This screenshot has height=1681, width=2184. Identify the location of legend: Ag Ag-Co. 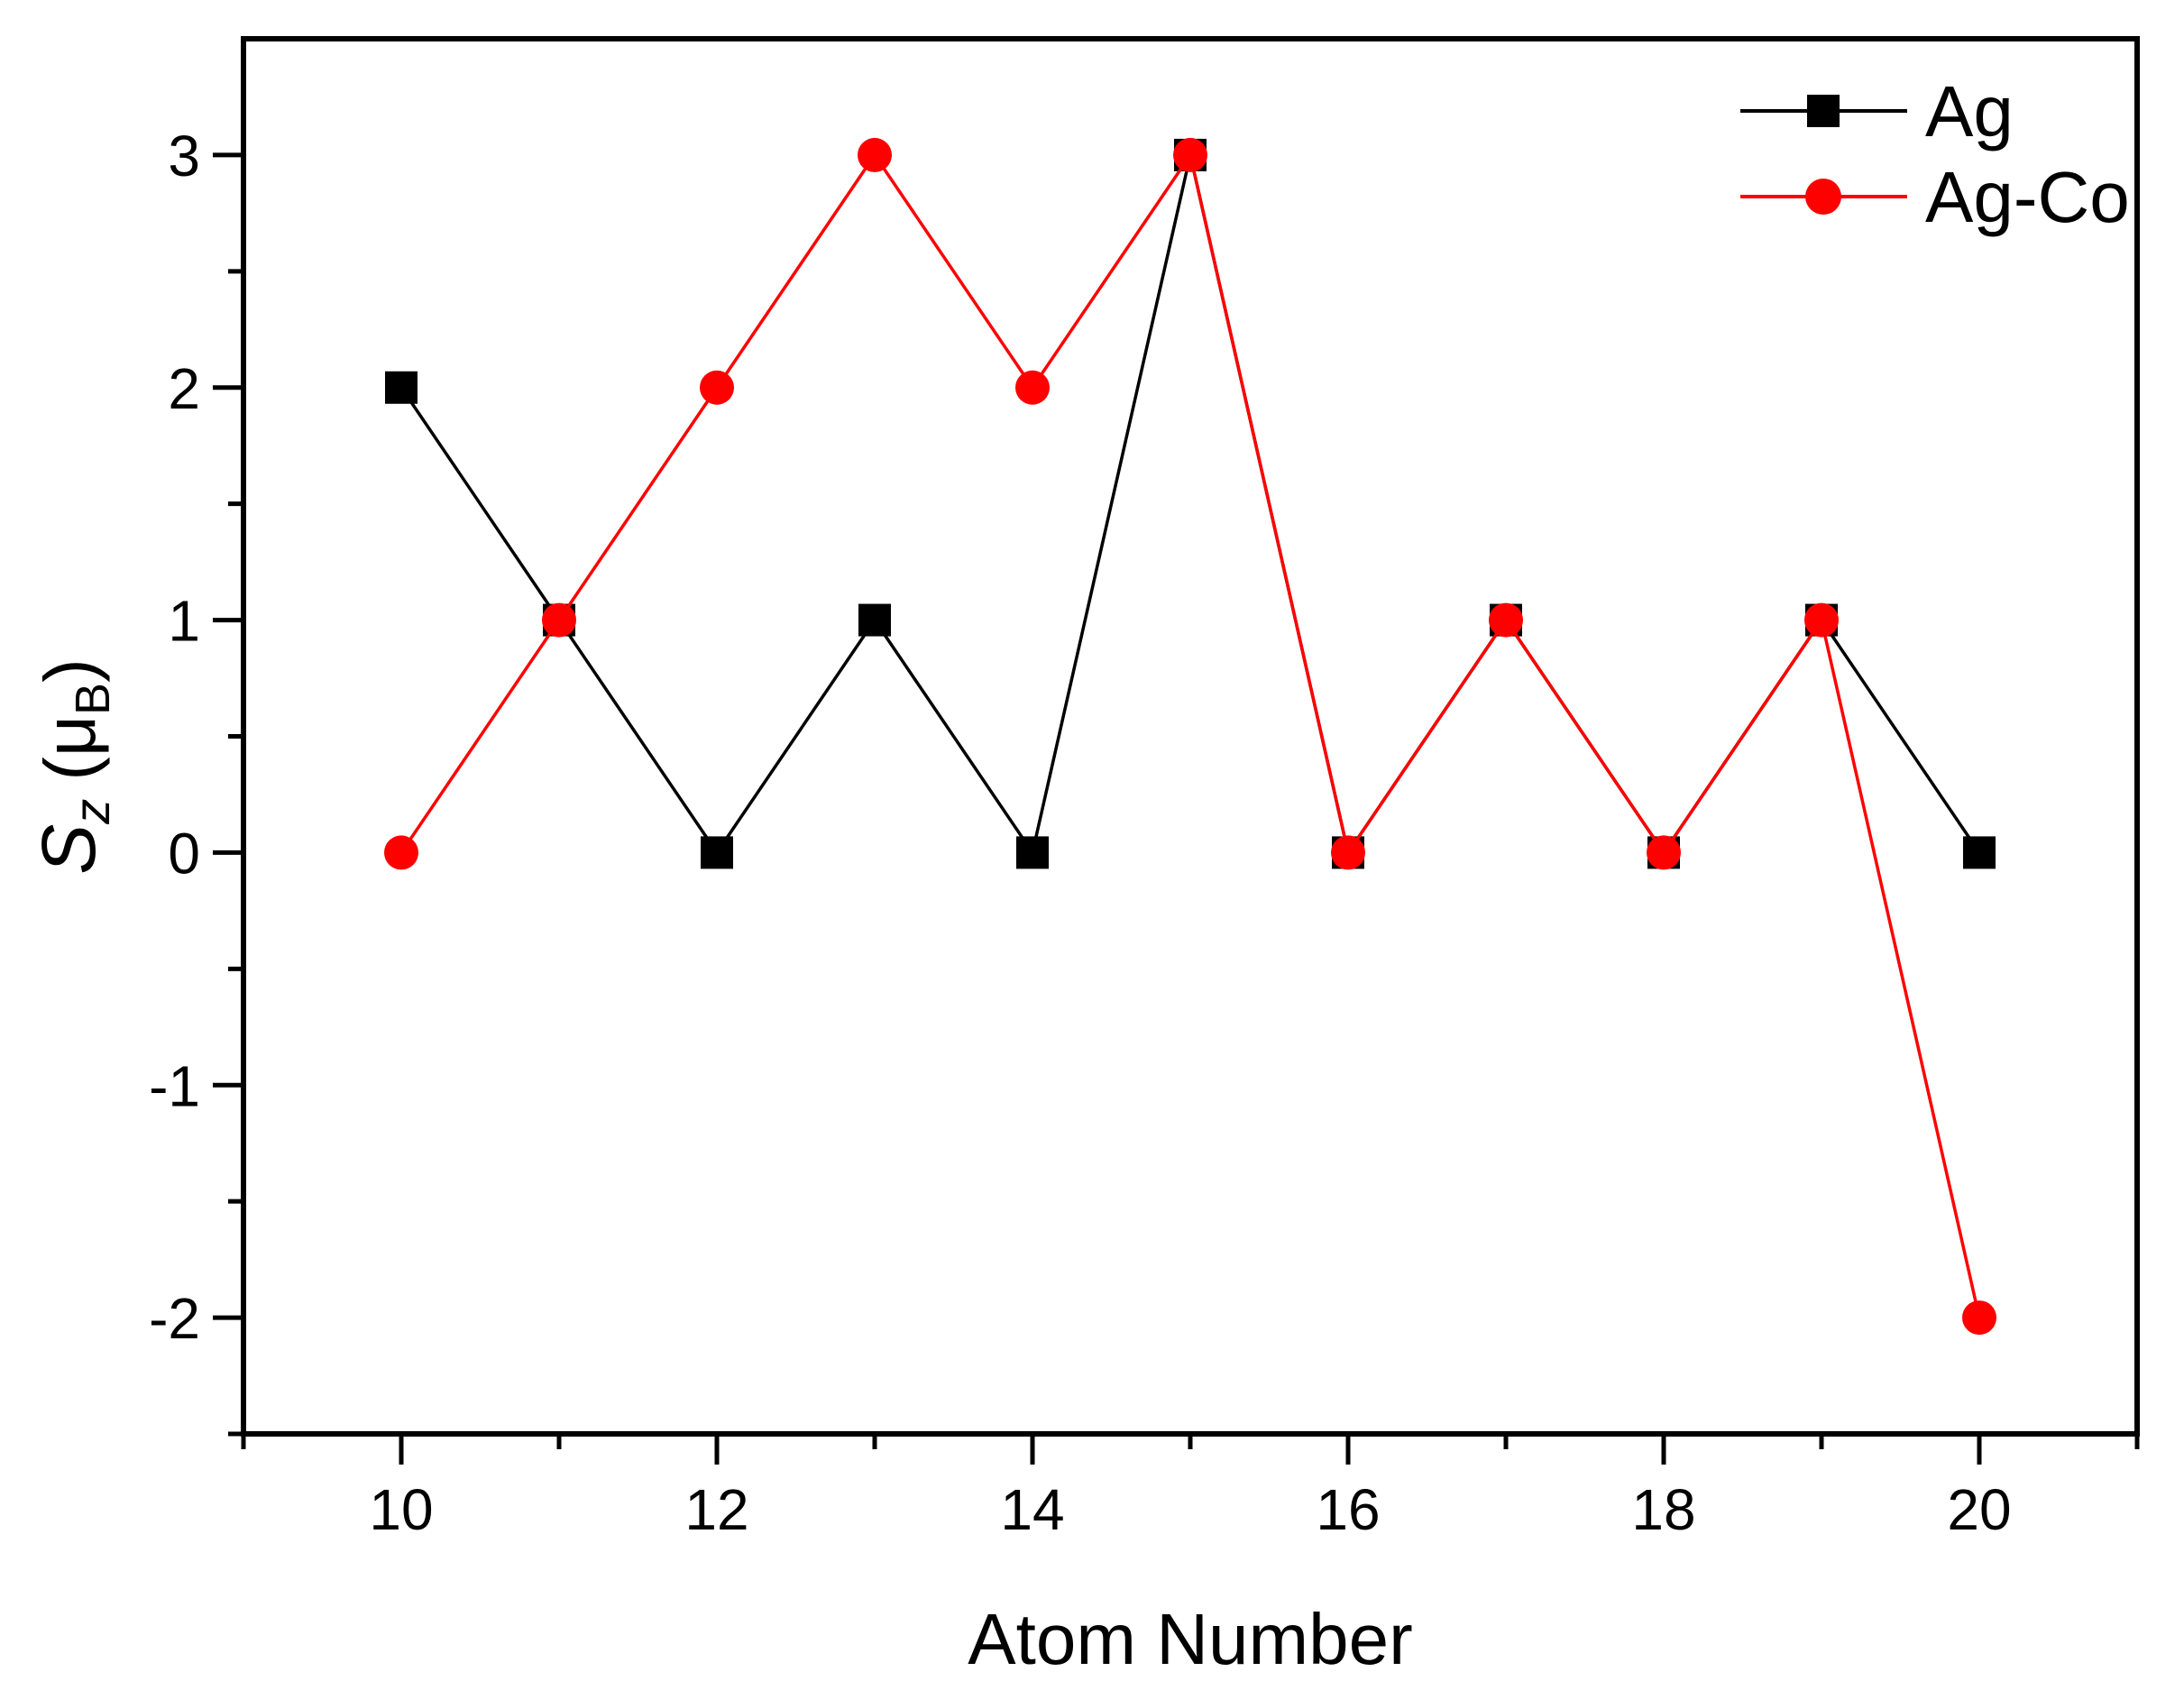
(1935, 154).